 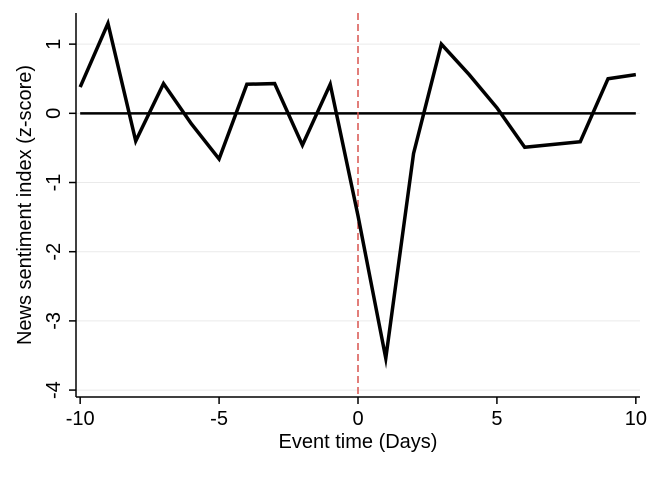 I want to click on x-ticks: -10 -5 0 5 10, so click(x=356, y=413).